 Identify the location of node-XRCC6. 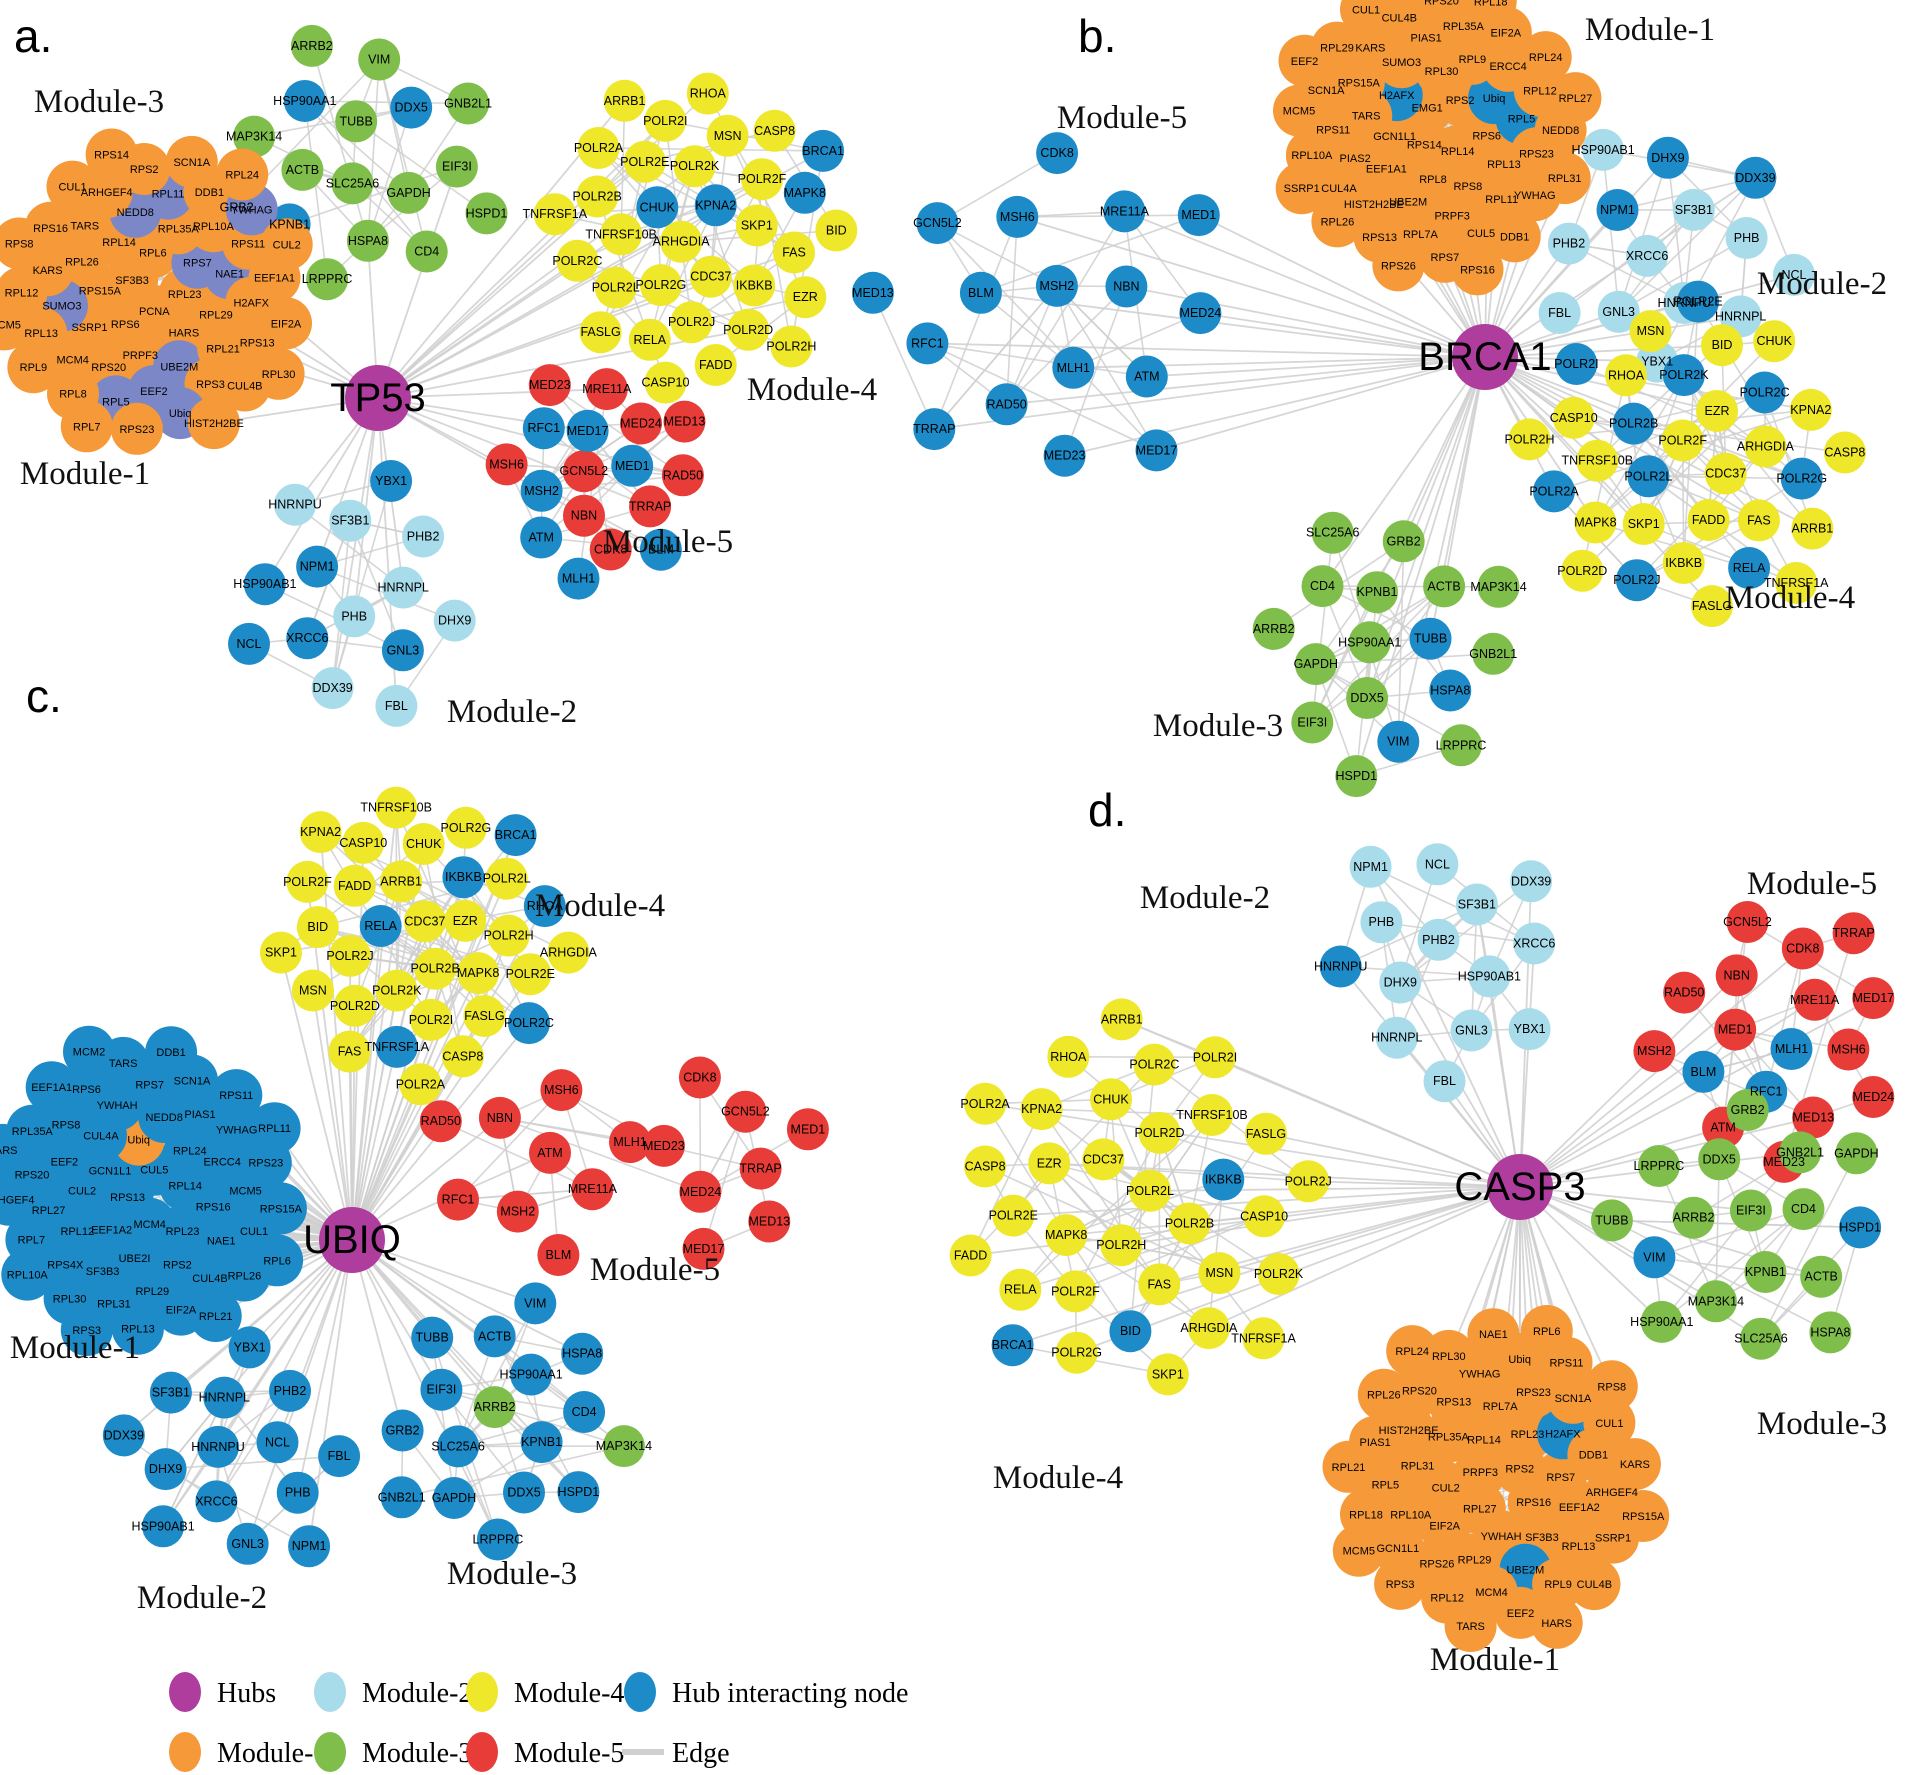
(307, 638).